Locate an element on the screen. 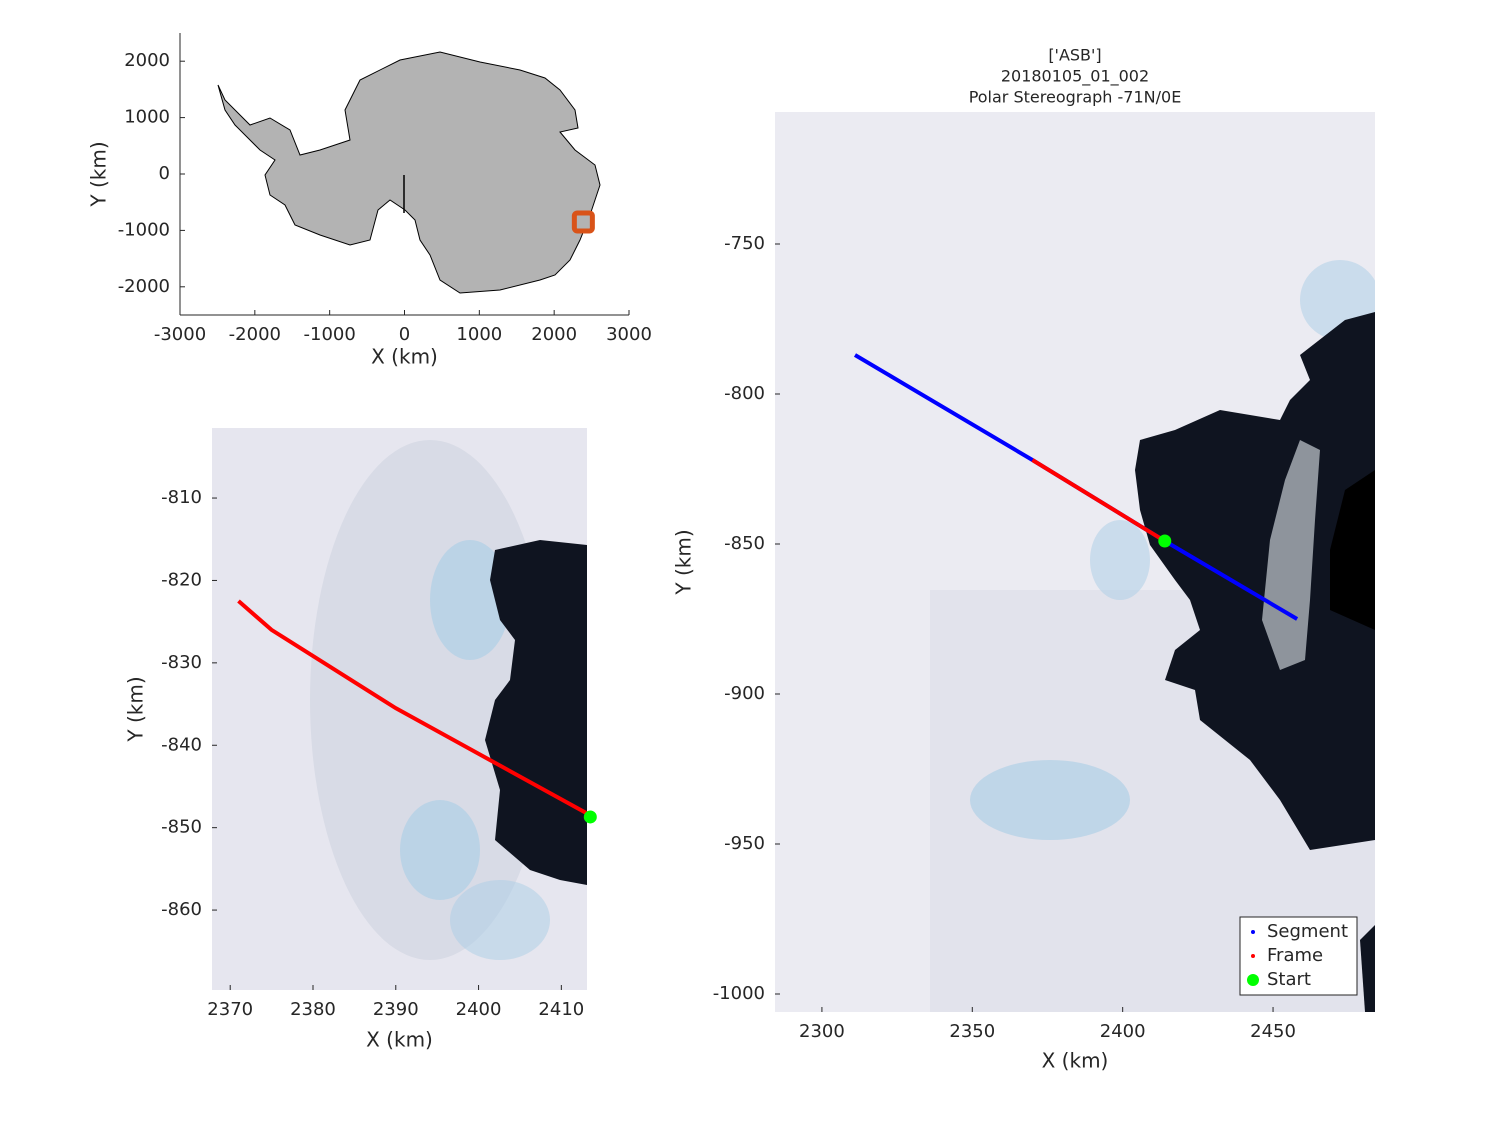 The height and width of the screenshot is (1125, 1500). y-tick-label: 1000 is located at coordinates (147, 117).